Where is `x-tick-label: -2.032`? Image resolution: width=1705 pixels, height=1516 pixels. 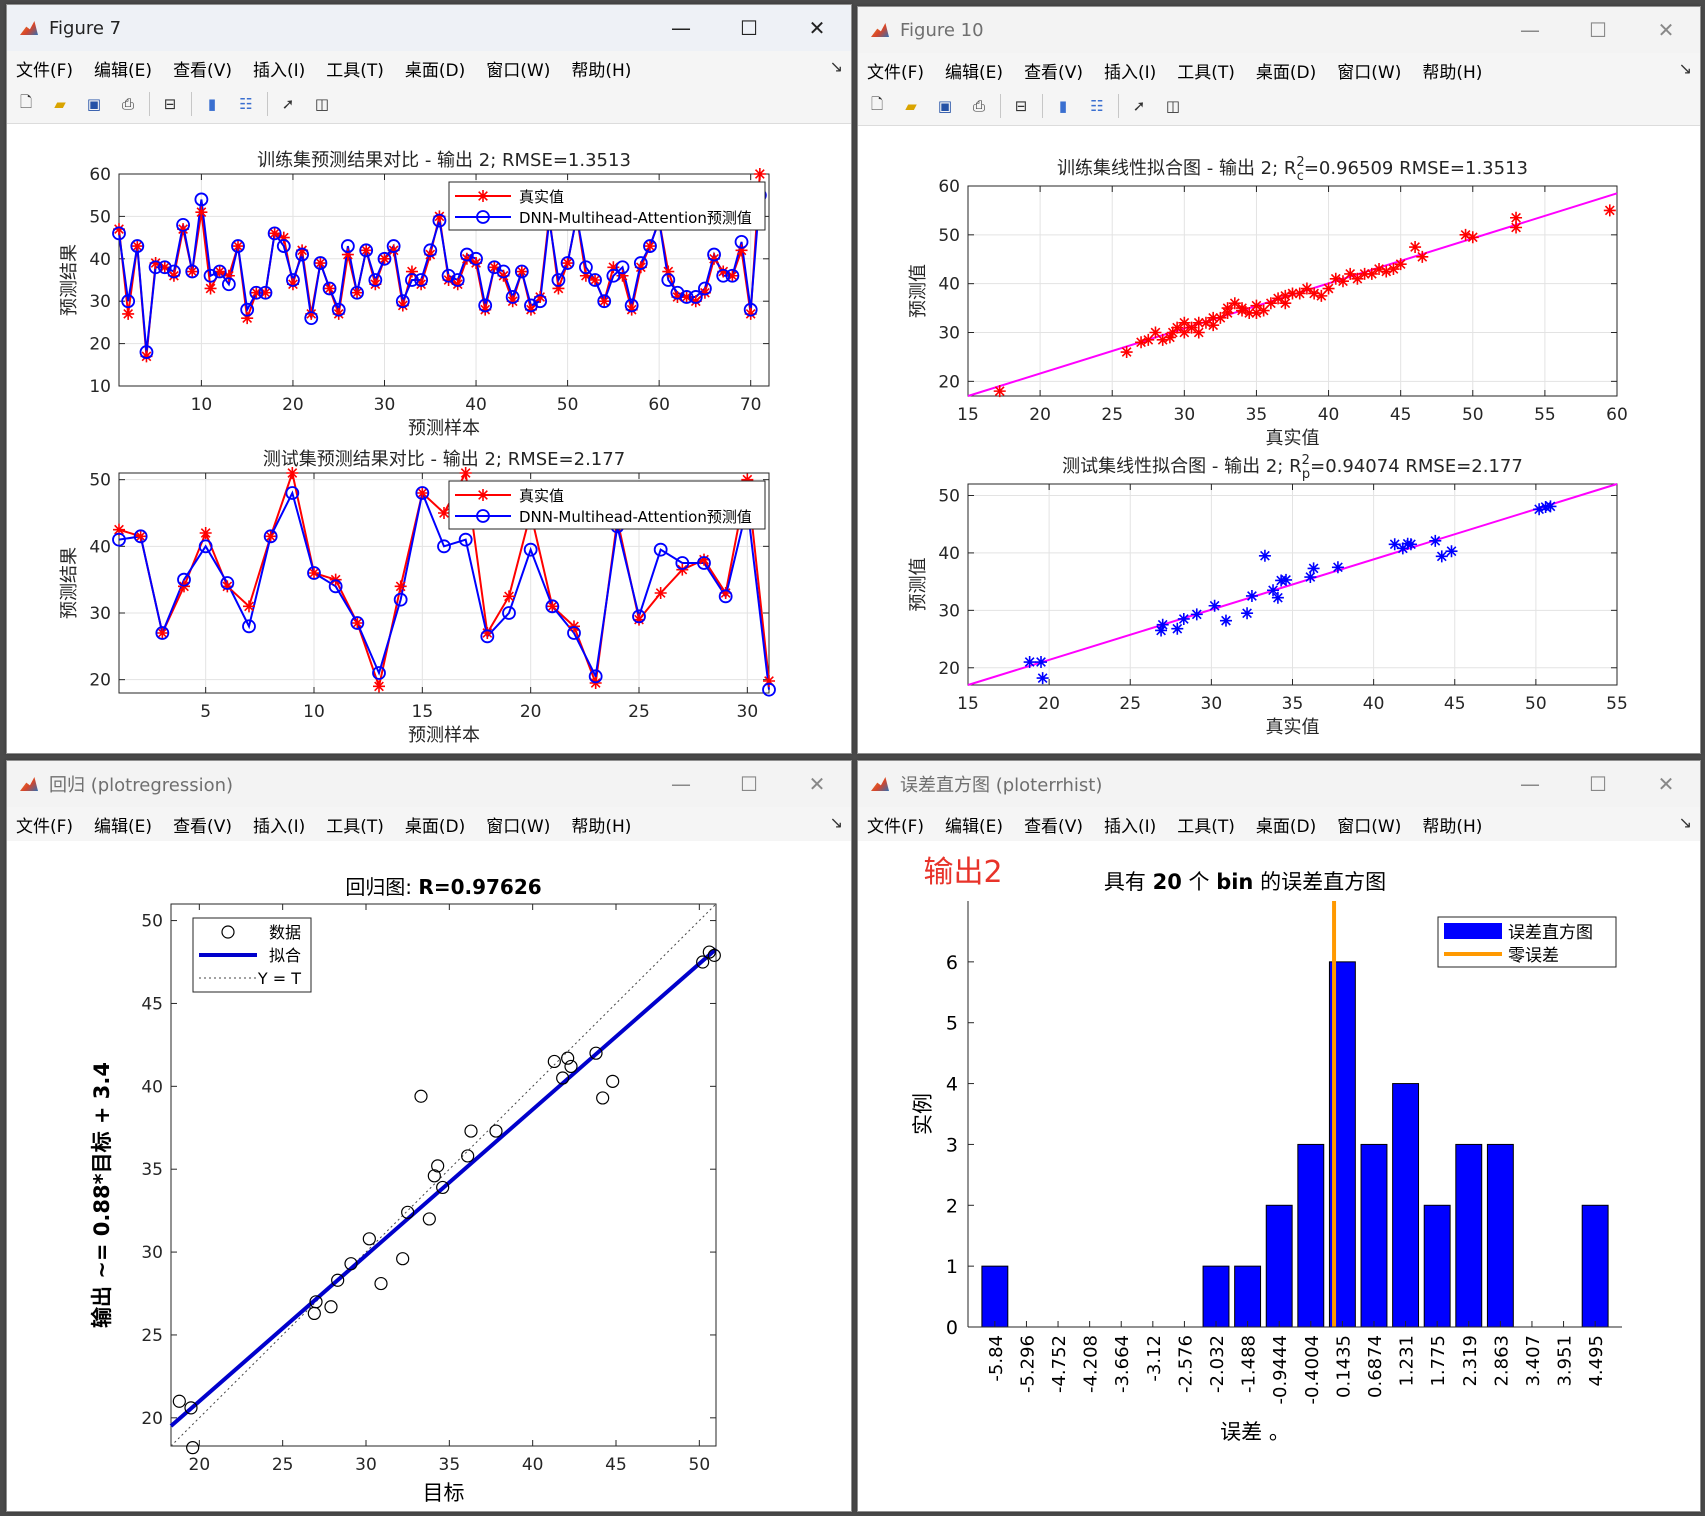 x-tick-label: -2.032 is located at coordinates (1217, 1364).